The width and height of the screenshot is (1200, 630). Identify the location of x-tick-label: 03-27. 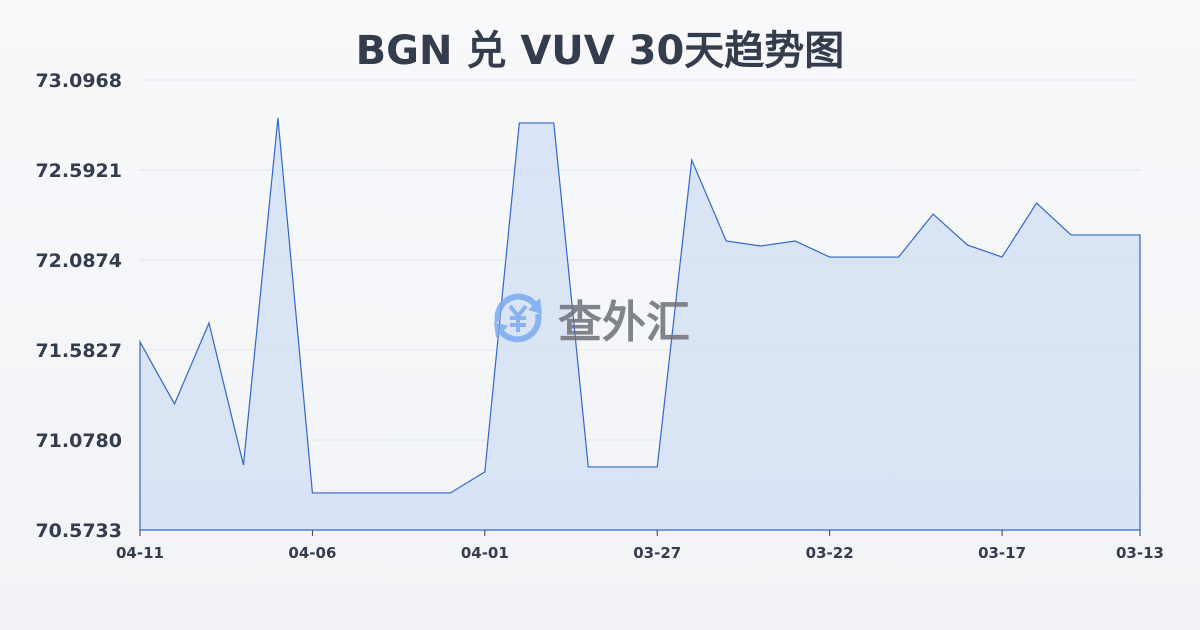
(657, 553).